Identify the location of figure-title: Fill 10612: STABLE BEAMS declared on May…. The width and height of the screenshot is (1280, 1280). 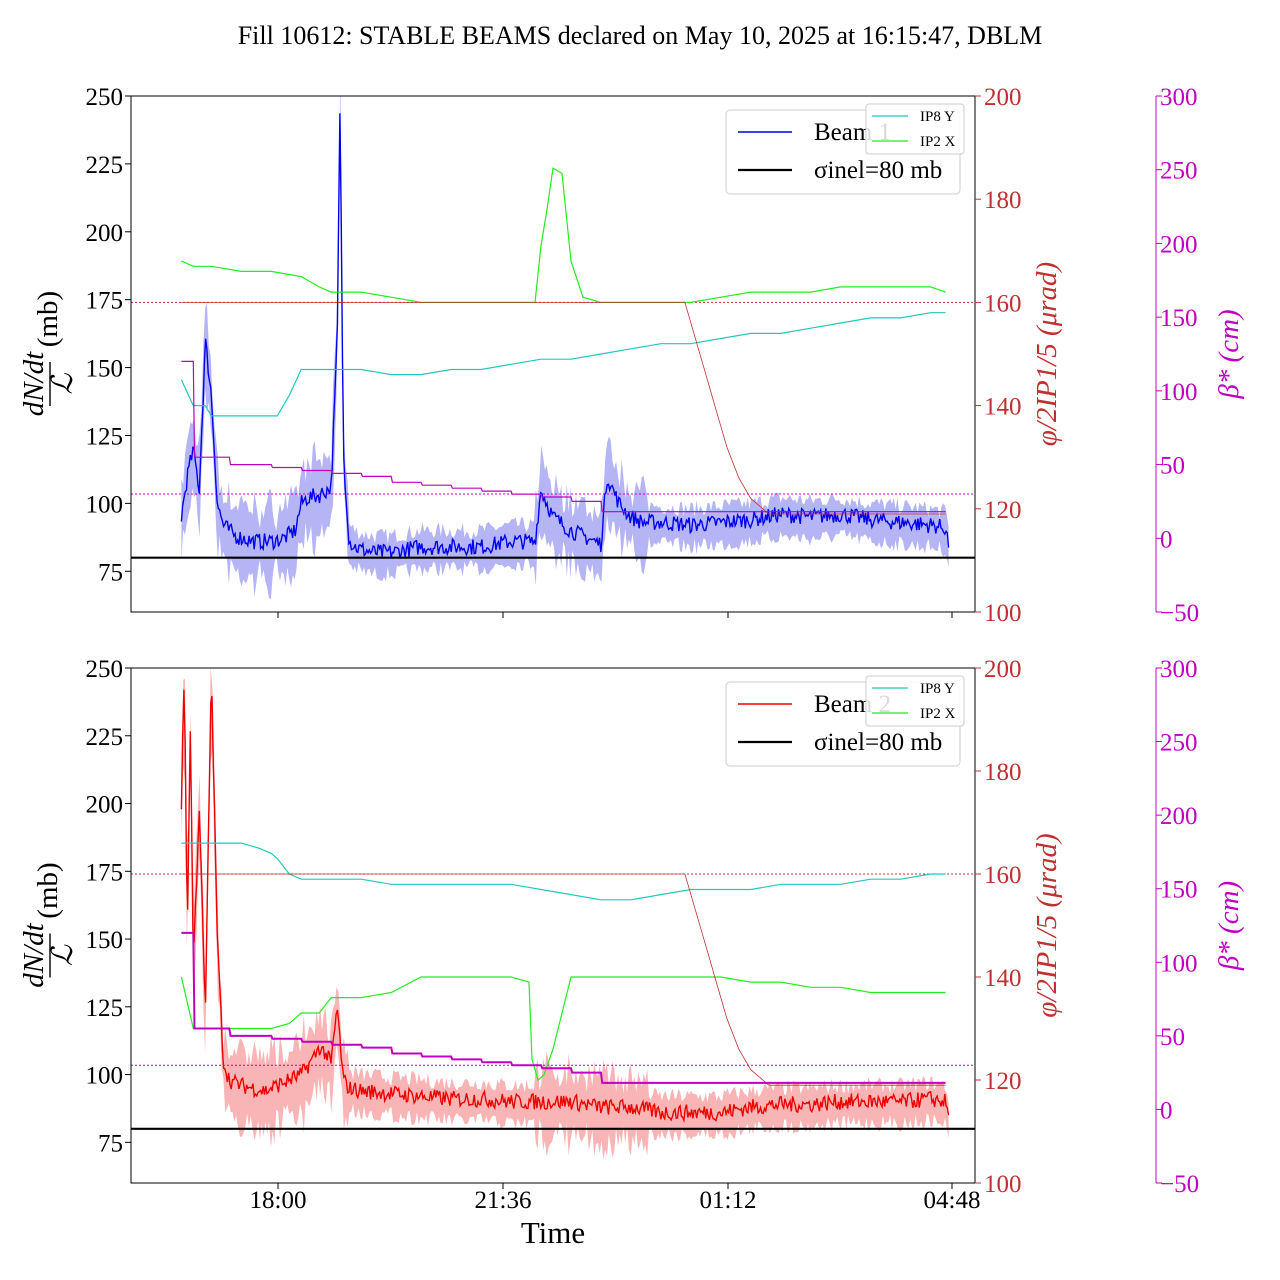
(640, 35).